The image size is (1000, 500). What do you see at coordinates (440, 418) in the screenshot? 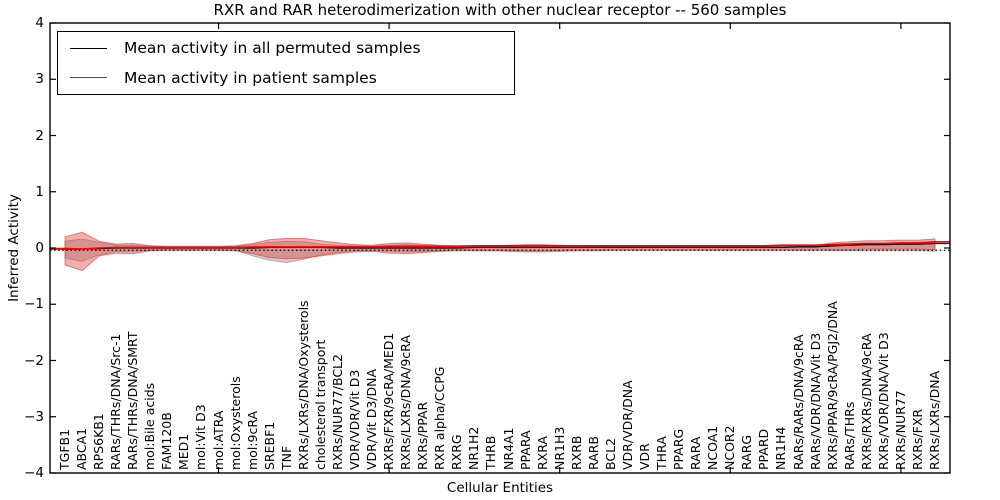
I see `x-tick-label: RXR alpha/CCPG` at bounding box center [440, 418].